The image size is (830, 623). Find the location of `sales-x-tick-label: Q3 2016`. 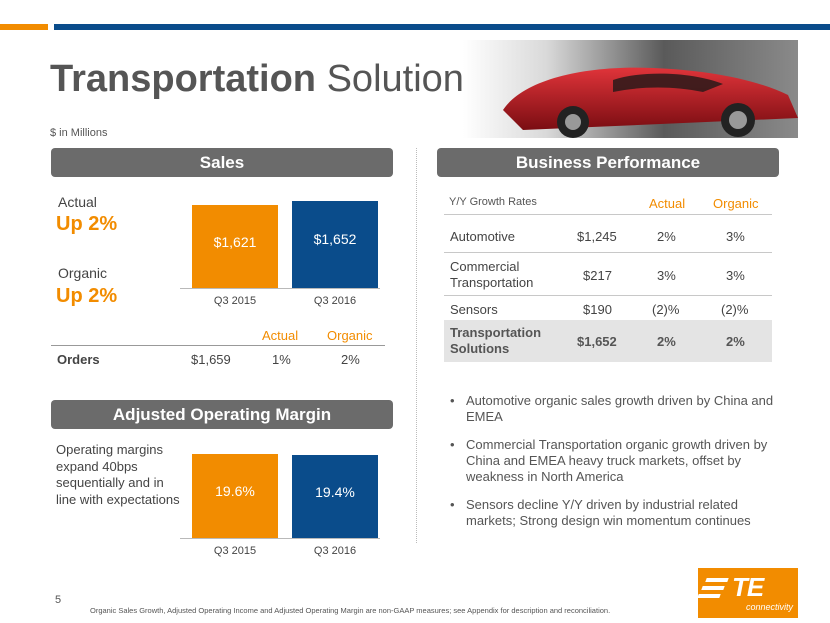

sales-x-tick-label: Q3 2016 is located at coordinates (335, 301).